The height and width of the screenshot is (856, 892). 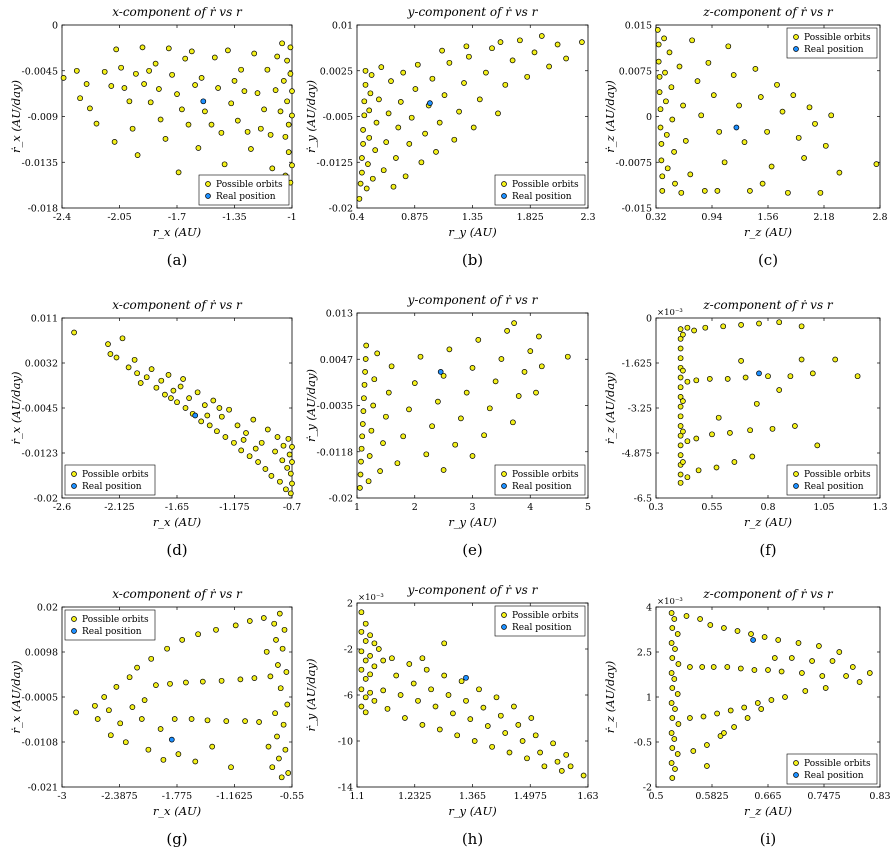 What do you see at coordinates (879, 217) in the screenshot?
I see `x-tick-label: 2.8` at bounding box center [879, 217].